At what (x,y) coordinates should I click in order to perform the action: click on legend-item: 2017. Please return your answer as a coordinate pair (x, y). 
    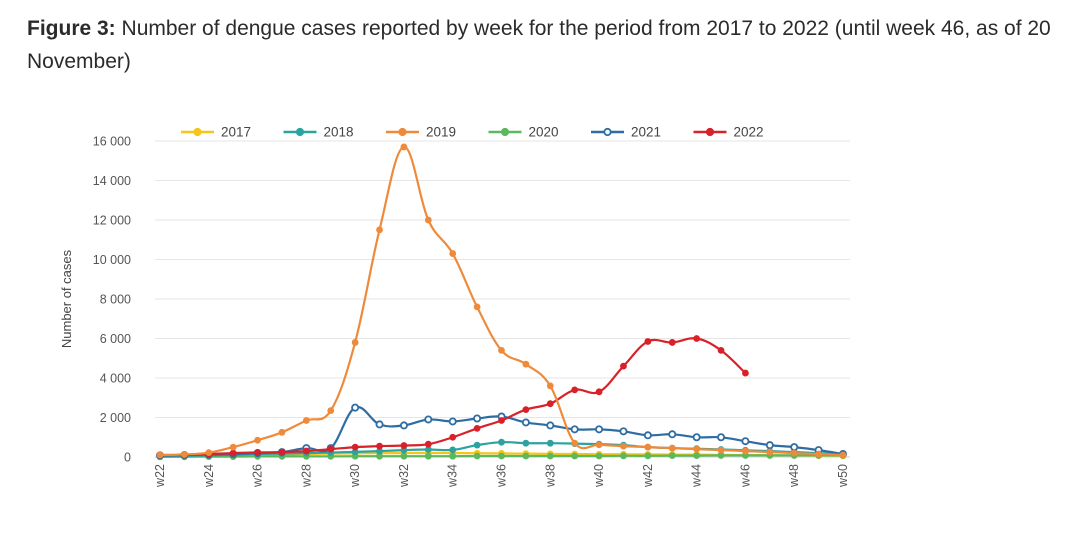
    Looking at the image, I should click on (216, 132).